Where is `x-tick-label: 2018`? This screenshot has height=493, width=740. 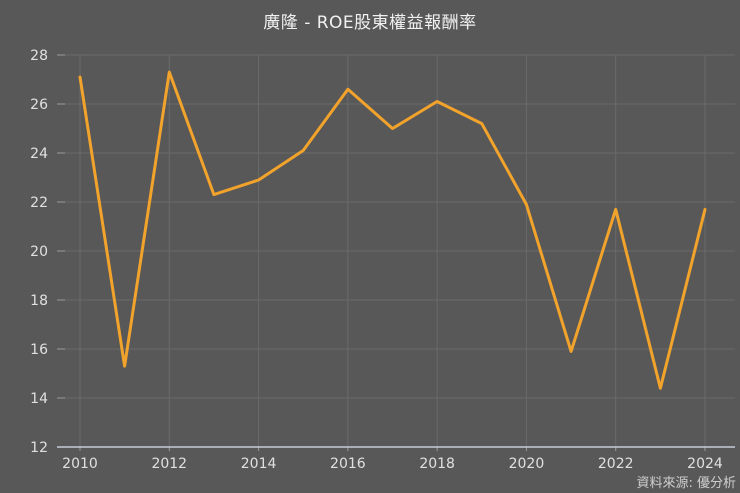 x-tick-label: 2018 is located at coordinates (437, 464).